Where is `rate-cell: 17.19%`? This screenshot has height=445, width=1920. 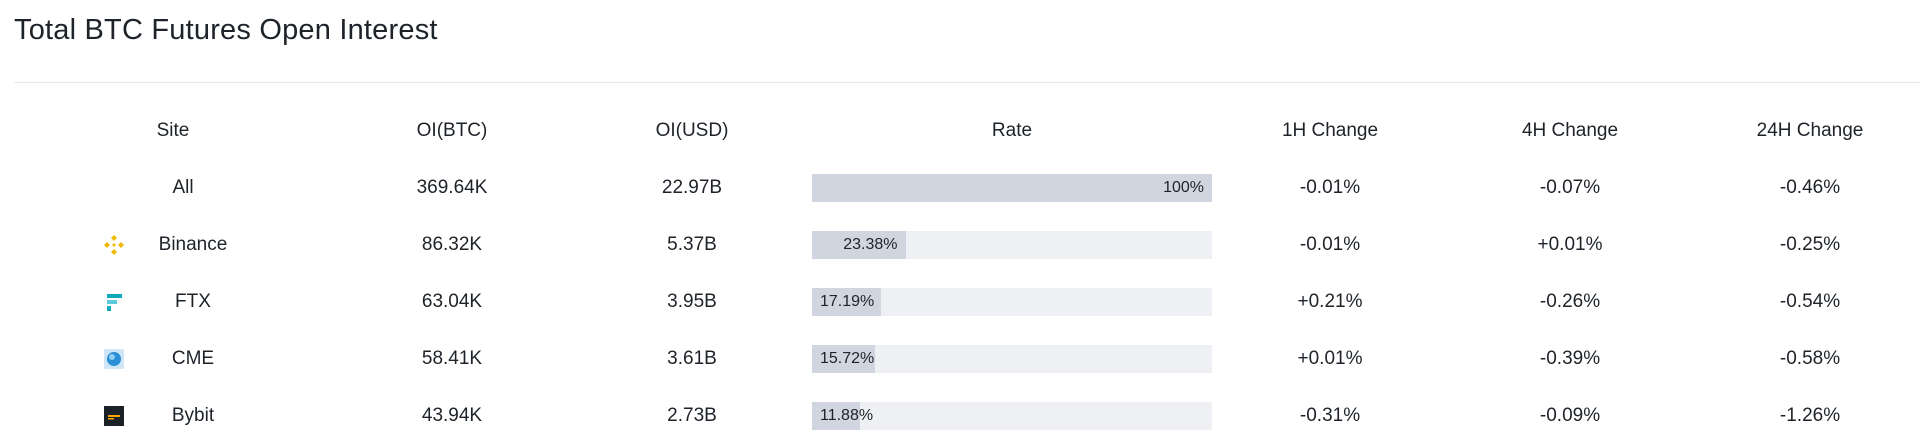
rate-cell: 17.19% is located at coordinates (1012, 301).